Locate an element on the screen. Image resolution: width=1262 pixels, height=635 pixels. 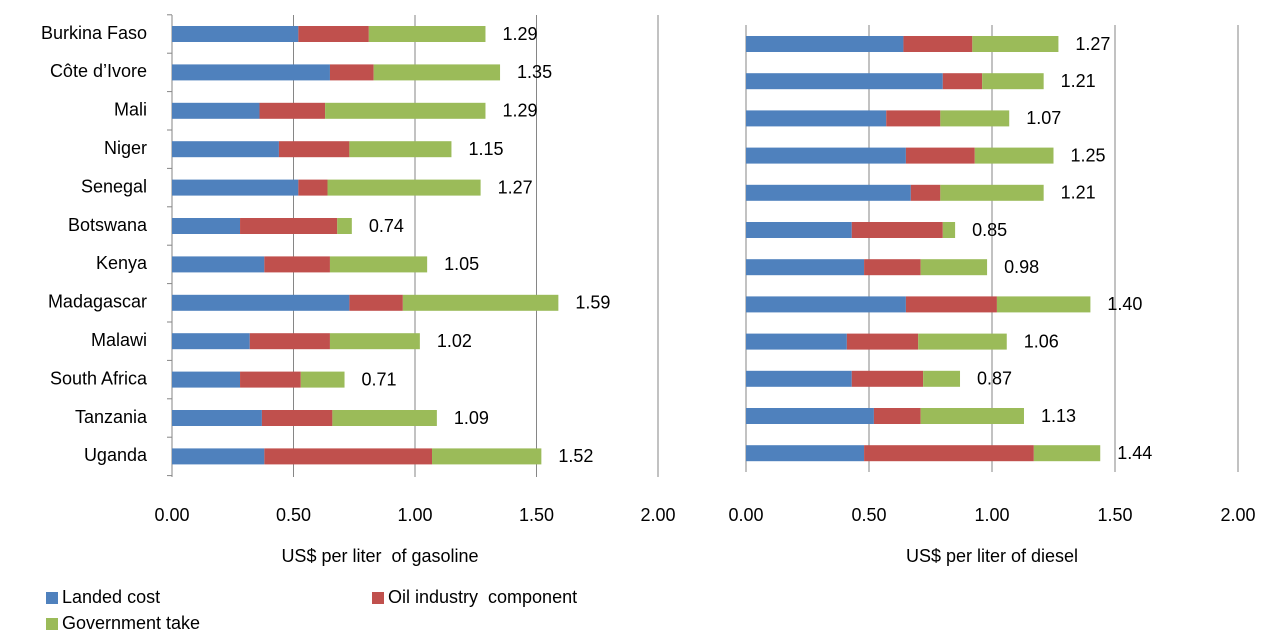
y-tick-label: Senegal is located at coordinates (114, 186).